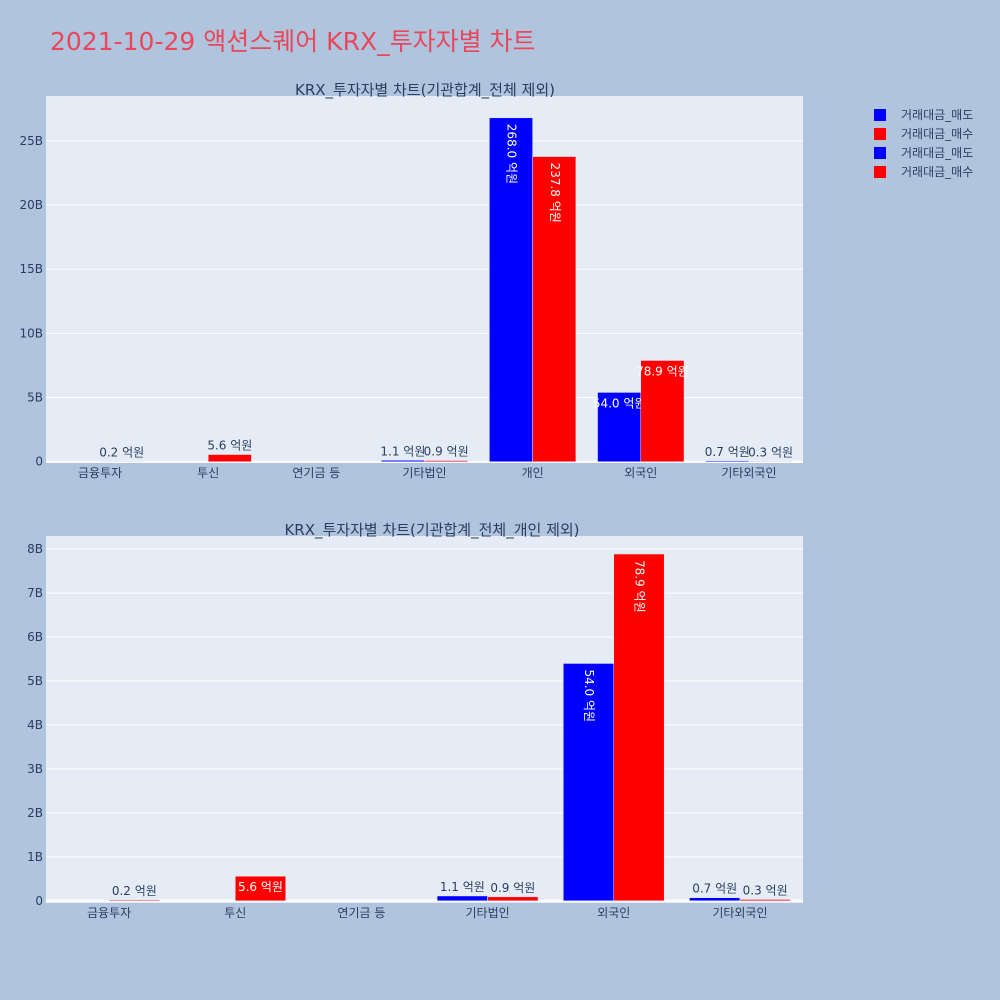  Describe the element at coordinates (35, 769) in the screenshot. I see `y-tick-label: 3B` at that location.